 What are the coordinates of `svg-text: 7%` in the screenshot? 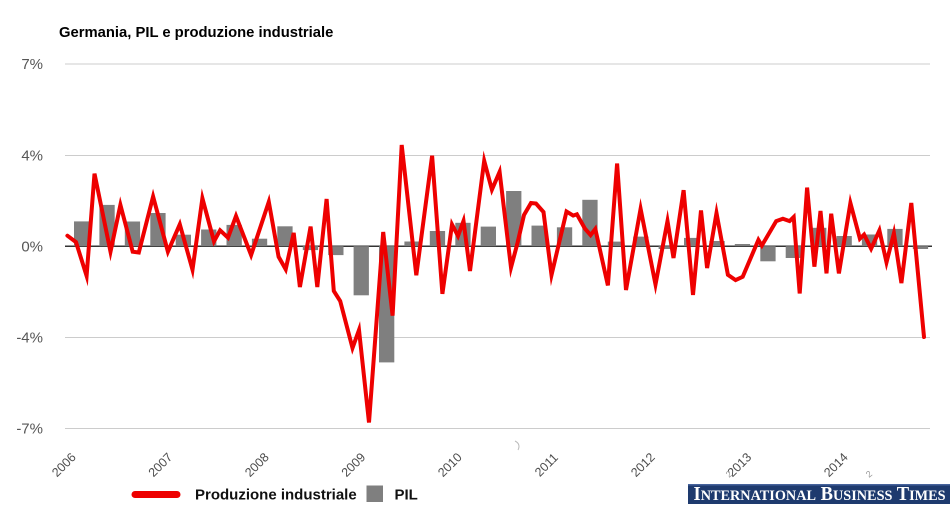 It's located at (32, 64).